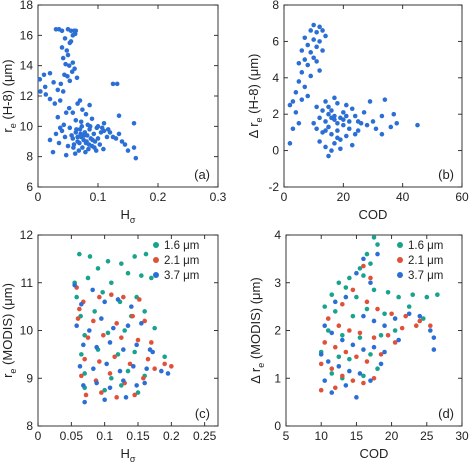 The width and height of the screenshot is (474, 467). Describe the element at coordinates (27, 35) in the screenshot. I see `y-tick-label: 16` at that location.